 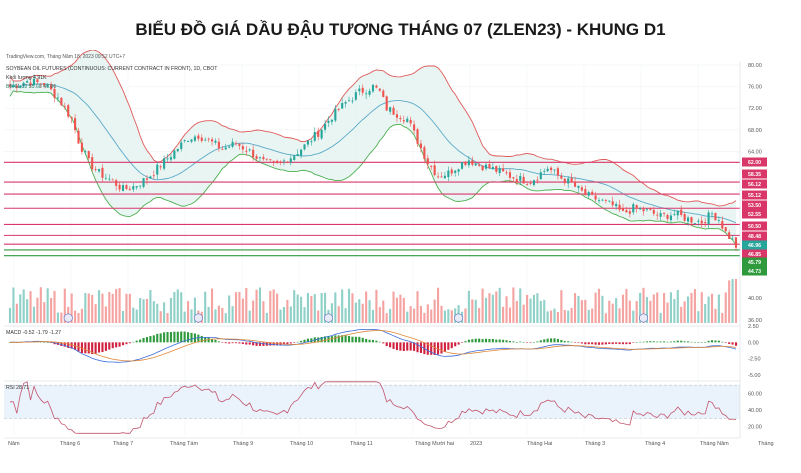 I want to click on time-tick-label: Tháng Mười hai, so click(x=434, y=444).